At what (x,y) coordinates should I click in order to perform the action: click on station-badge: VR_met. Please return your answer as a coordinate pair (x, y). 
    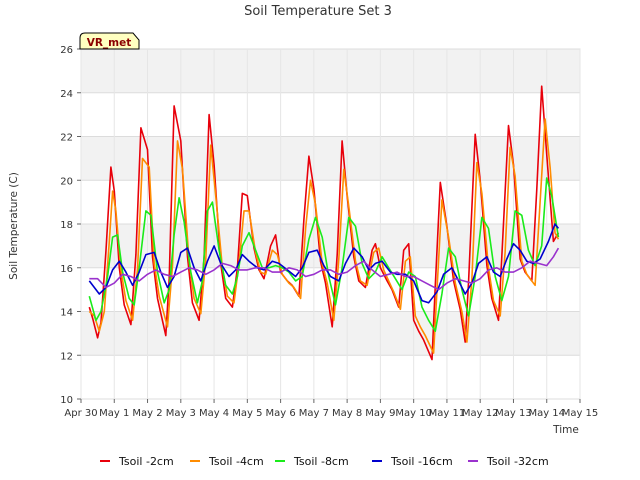
    Looking at the image, I should click on (109, 41).